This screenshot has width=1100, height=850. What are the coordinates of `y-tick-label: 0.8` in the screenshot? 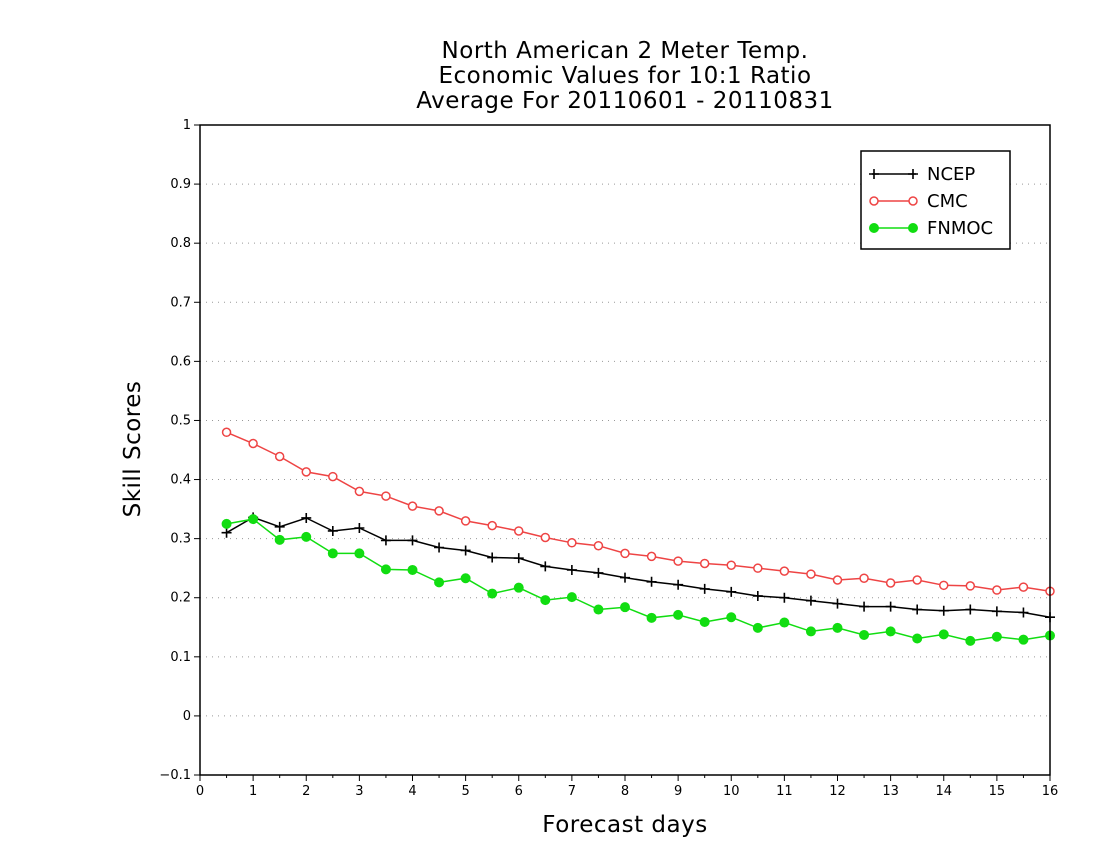 It's located at (180, 243).